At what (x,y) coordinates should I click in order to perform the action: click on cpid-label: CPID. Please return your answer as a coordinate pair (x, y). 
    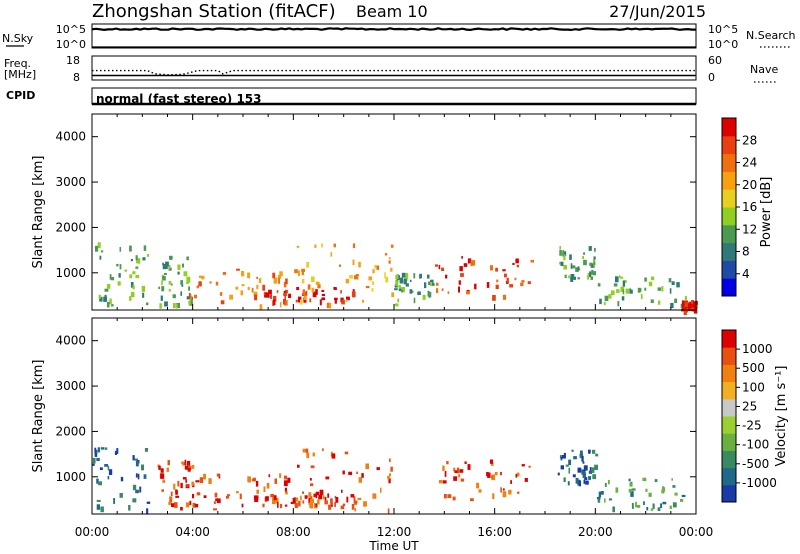
    Looking at the image, I should click on (20, 95).